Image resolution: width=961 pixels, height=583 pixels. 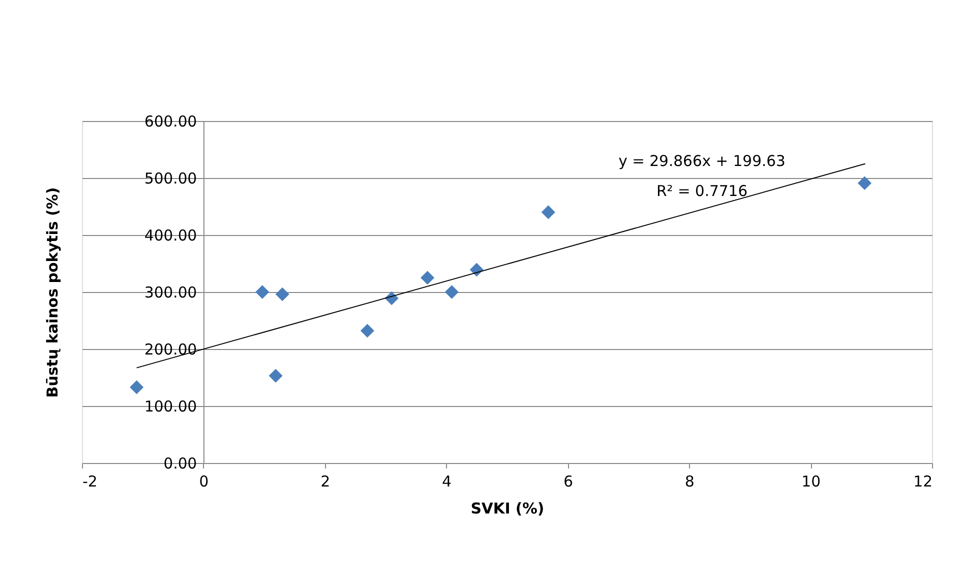 I want to click on y-tick-label: 600.00, so click(x=170, y=121).